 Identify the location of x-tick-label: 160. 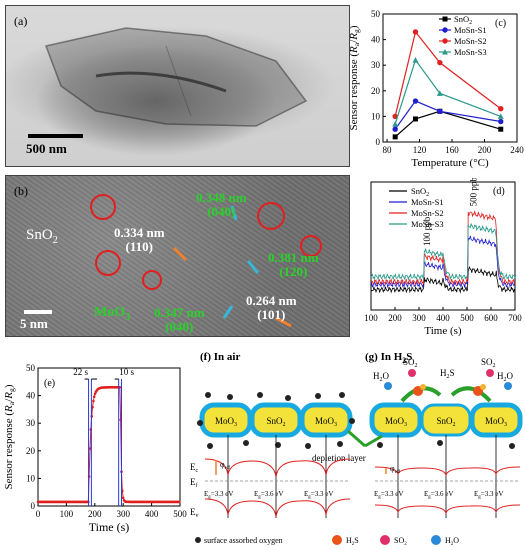
(452, 150).